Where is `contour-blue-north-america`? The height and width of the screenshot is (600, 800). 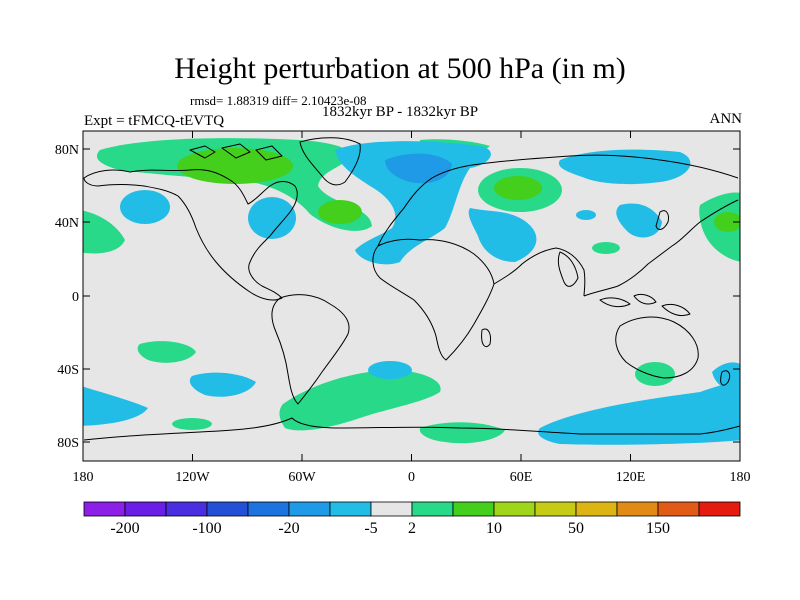
contour-blue-north-america is located at coordinates (272, 218).